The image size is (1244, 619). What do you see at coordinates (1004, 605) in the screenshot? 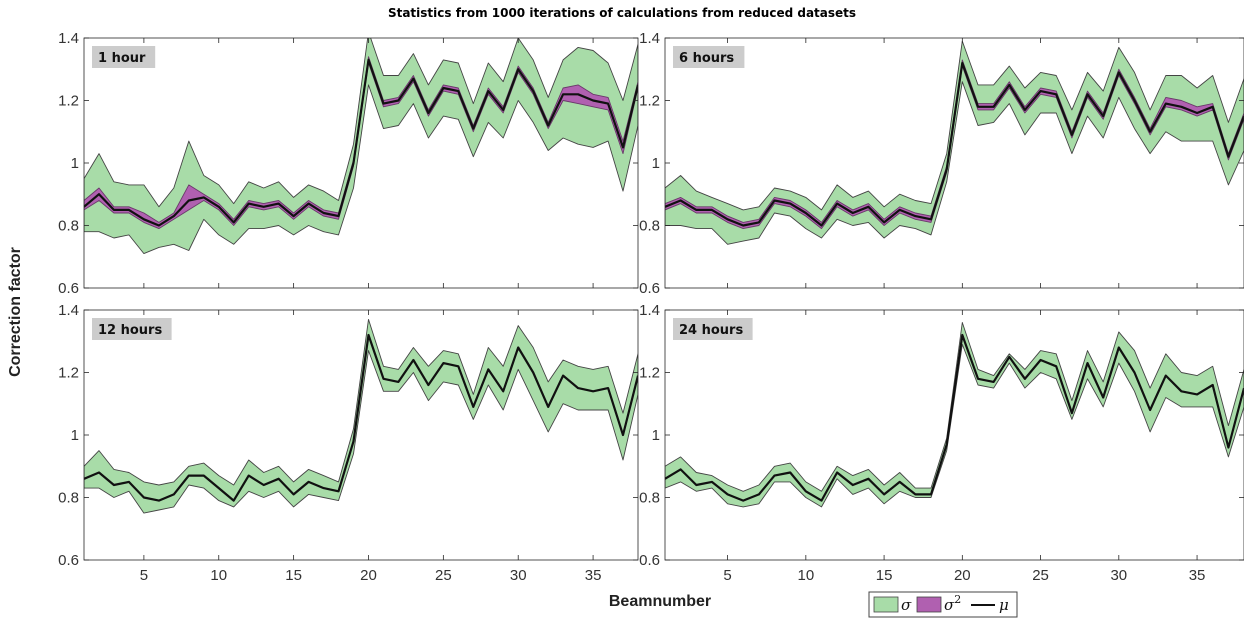
I see `legend-label-mu: μ` at bounding box center [1004, 605].